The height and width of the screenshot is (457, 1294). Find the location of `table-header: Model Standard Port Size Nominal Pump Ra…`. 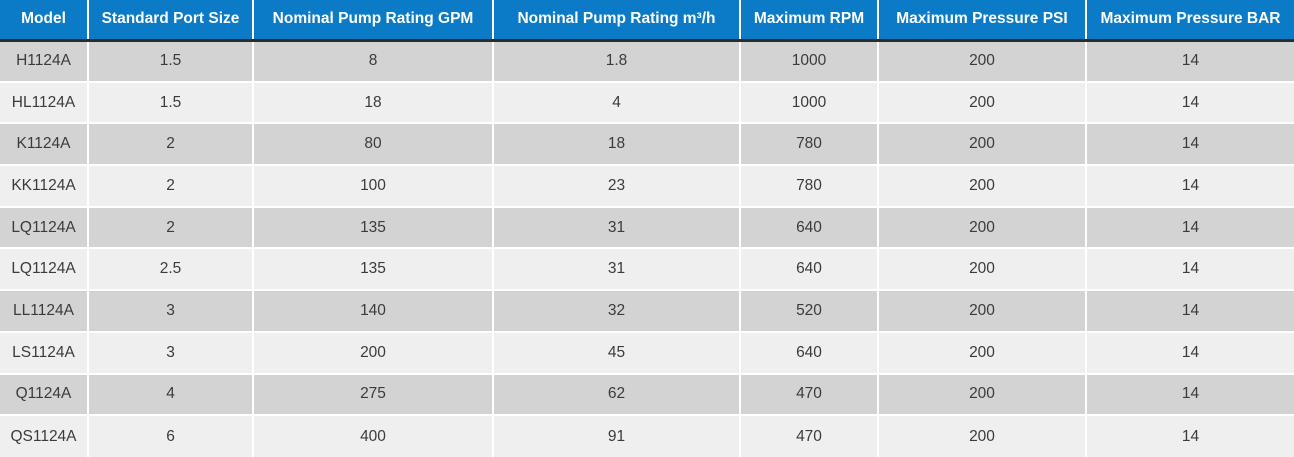

table-header: Model Standard Port Size Nominal Pump Ra… is located at coordinates (647, 21).